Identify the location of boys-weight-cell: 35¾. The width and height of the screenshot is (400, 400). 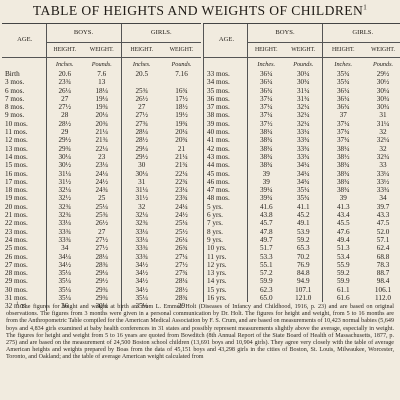
(303, 198).